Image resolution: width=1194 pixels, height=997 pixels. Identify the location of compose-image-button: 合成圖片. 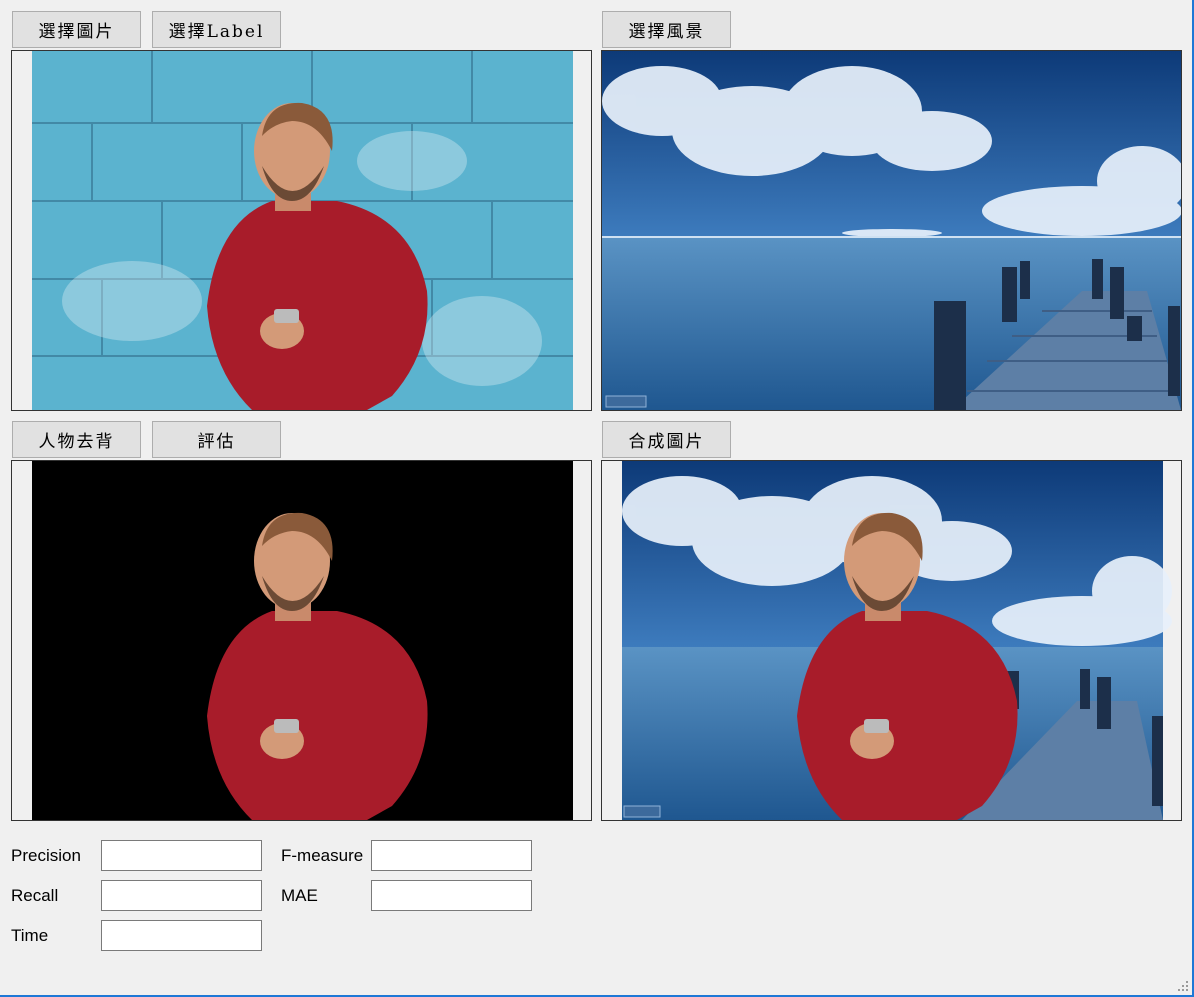
(666, 439).